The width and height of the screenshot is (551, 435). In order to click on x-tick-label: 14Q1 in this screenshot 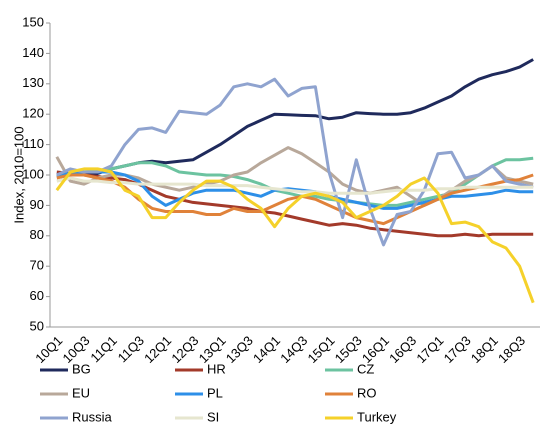, I will do `click(266, 349)`.